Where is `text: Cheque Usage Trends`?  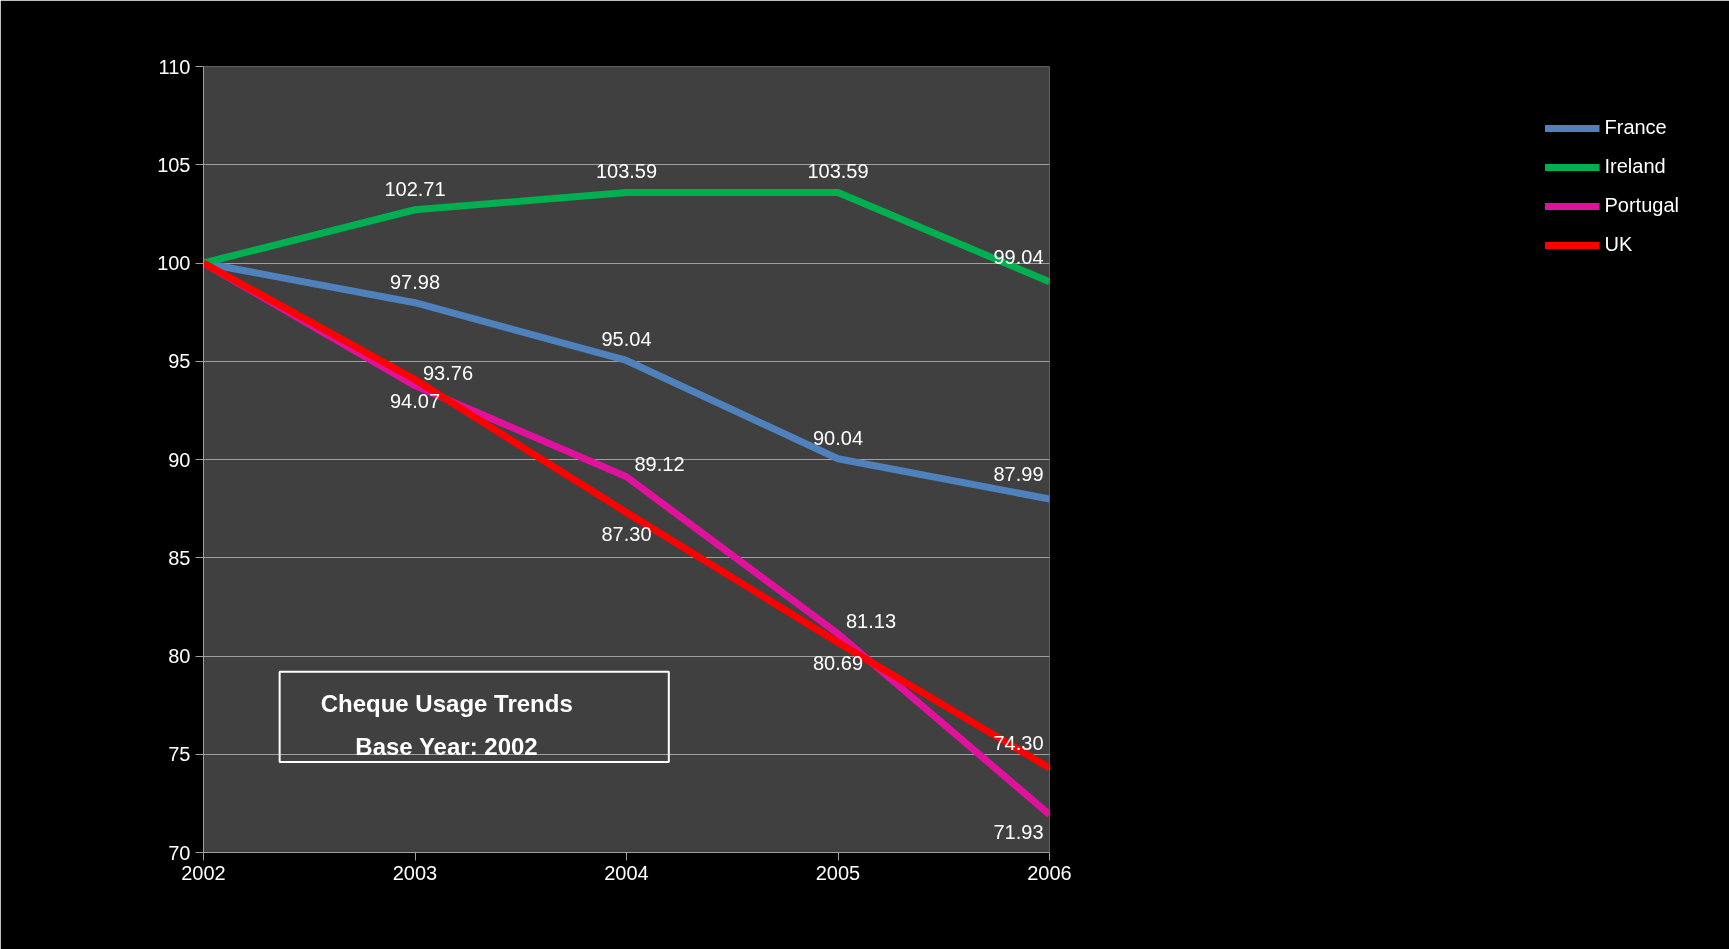
text: Cheque Usage Trends is located at coordinates (446, 703).